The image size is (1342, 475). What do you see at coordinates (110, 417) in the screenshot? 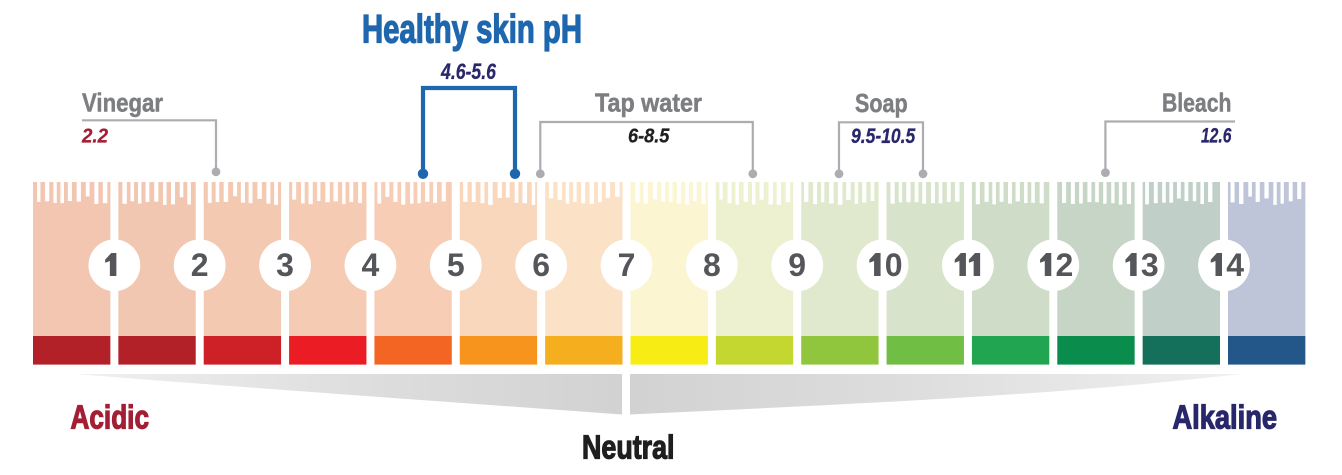
I see `svg-text: Acidic` at bounding box center [110, 417].